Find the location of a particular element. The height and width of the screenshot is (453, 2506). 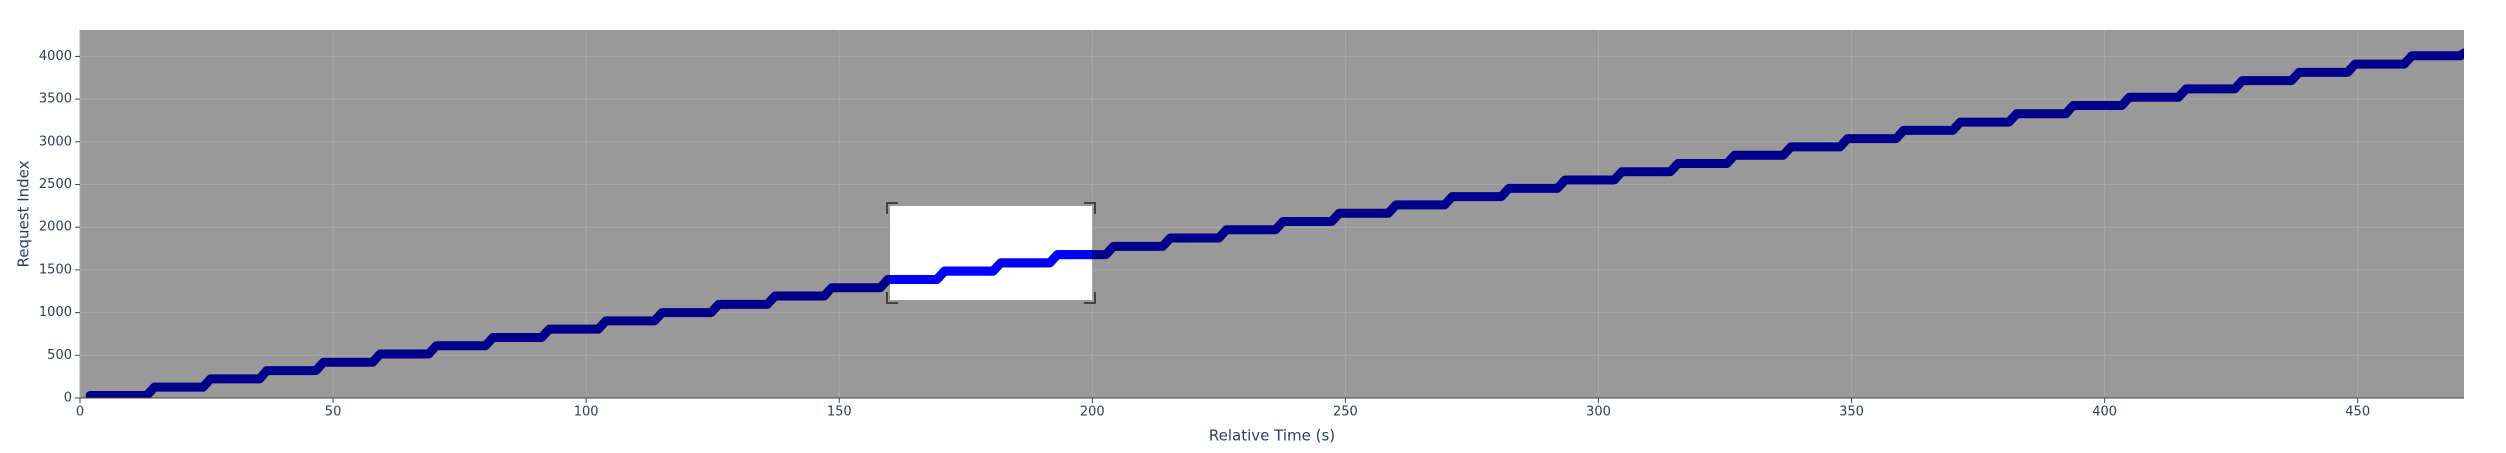

x-tick-label: 400 is located at coordinates (2104, 412).